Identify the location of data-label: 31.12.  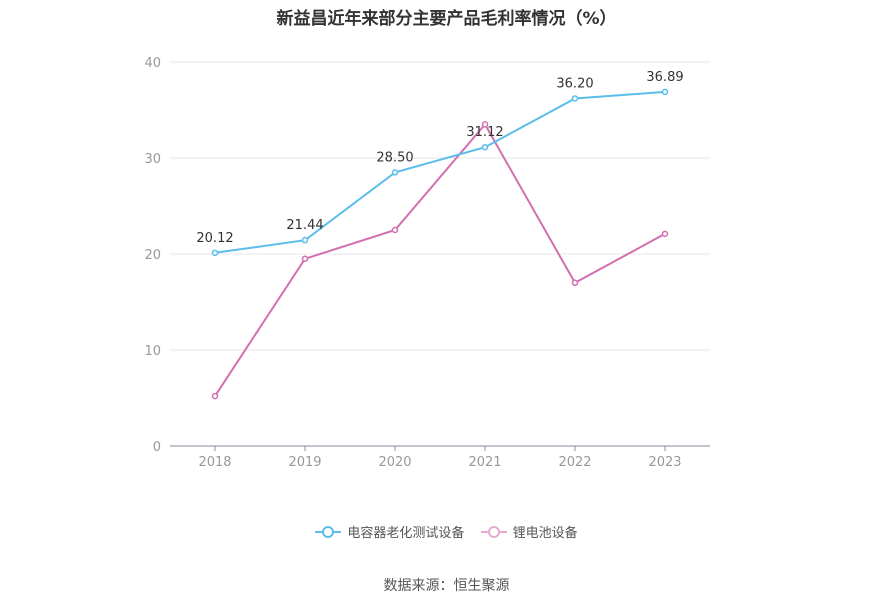
(484, 132).